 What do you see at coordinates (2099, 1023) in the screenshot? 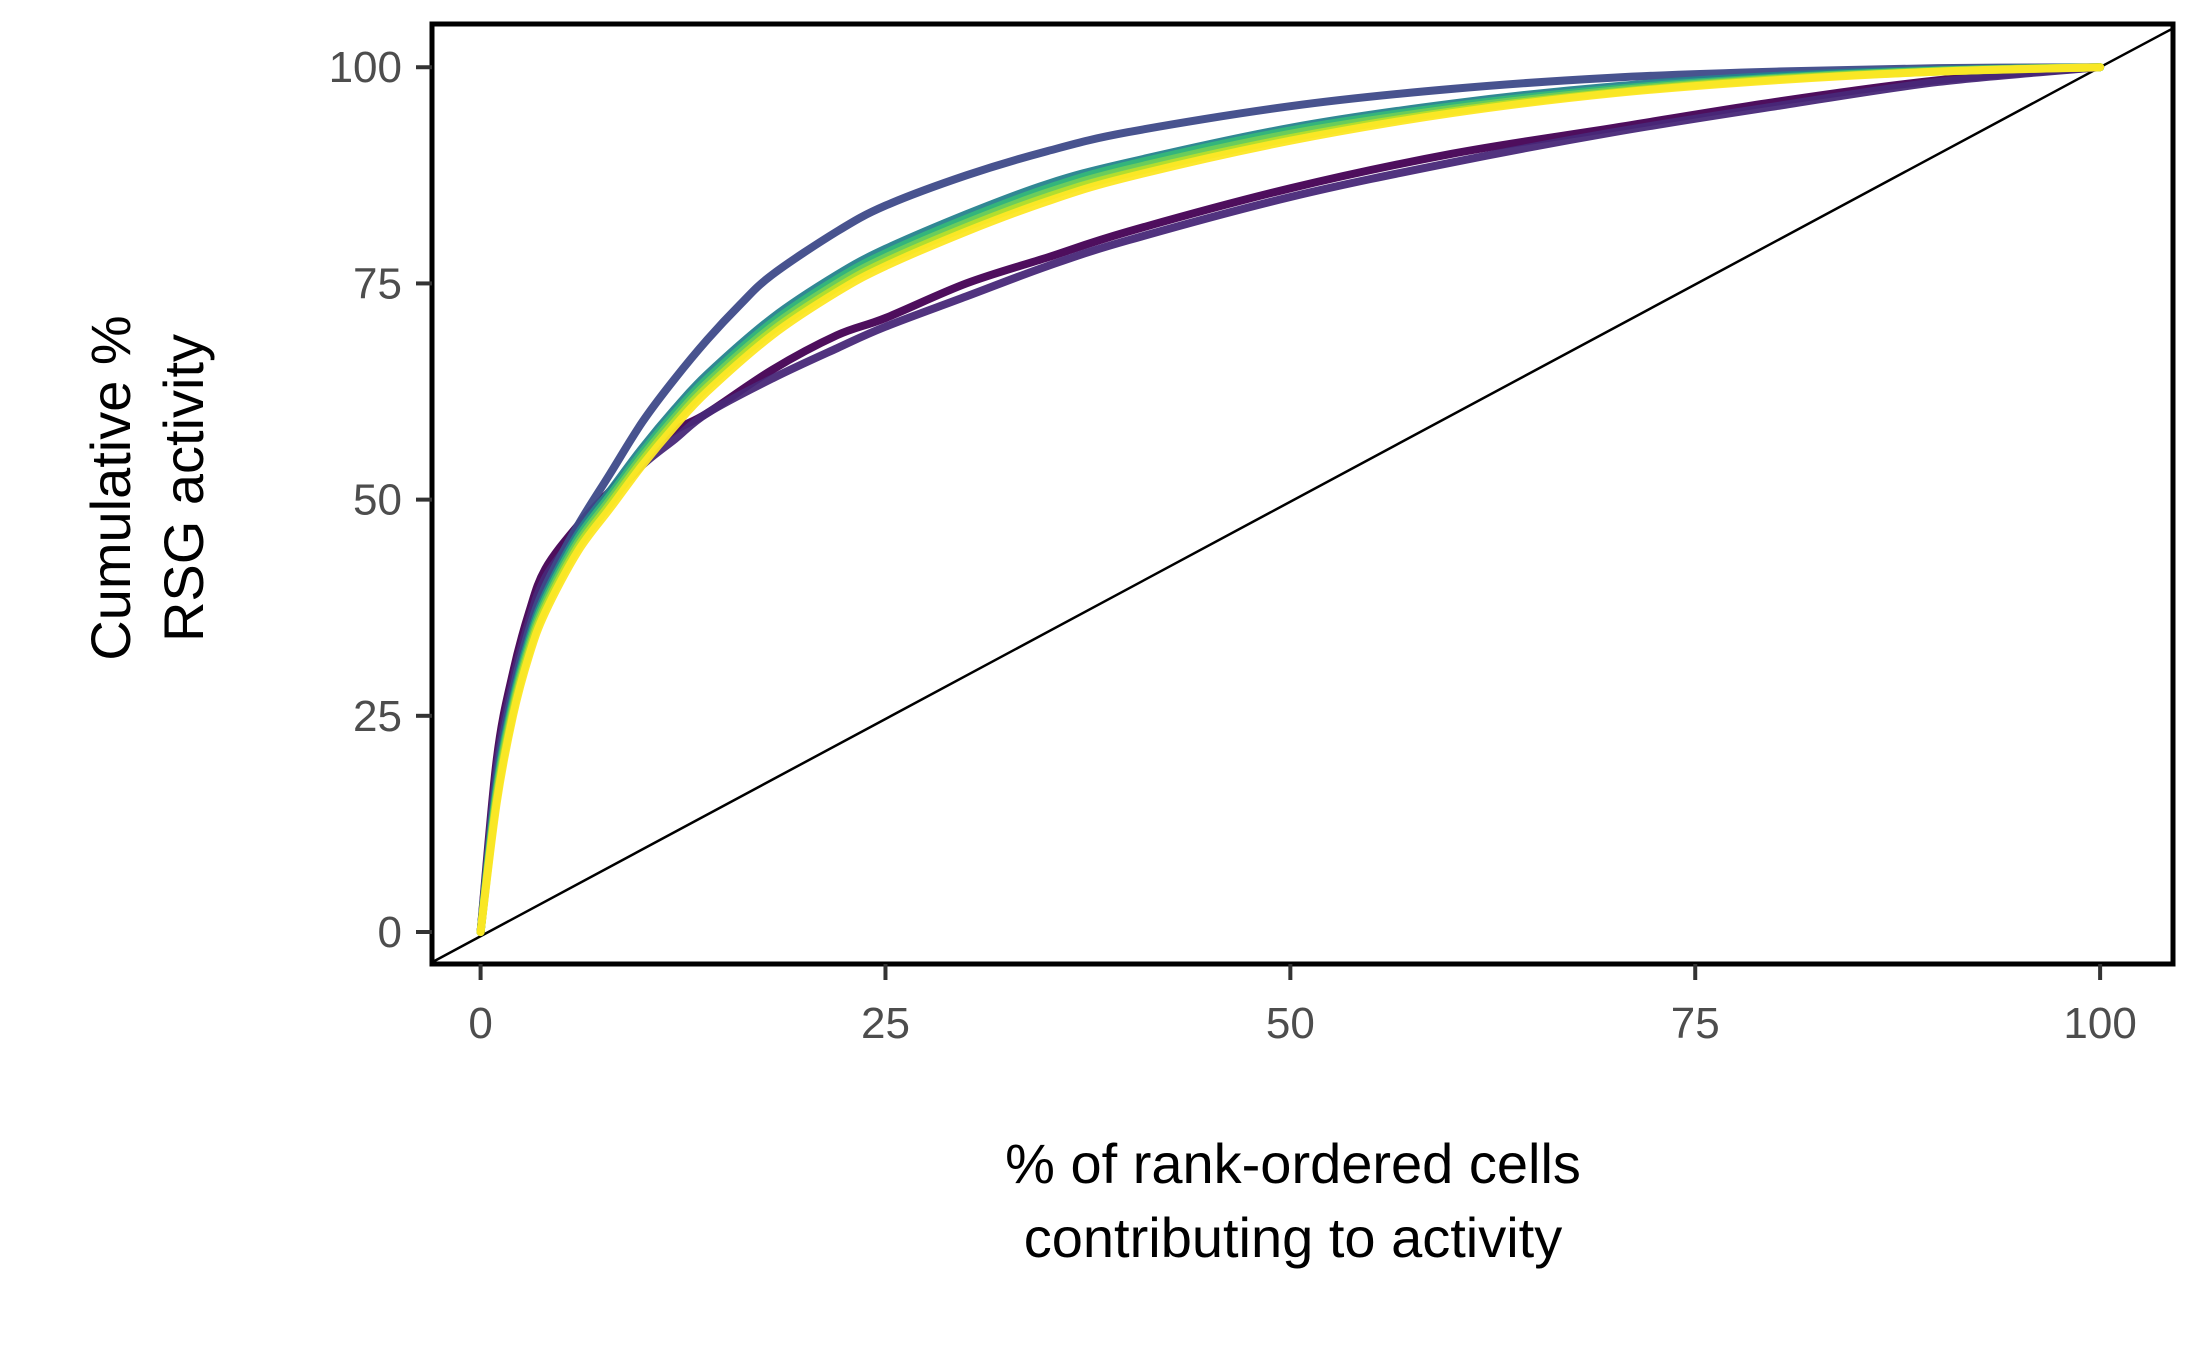
I see `x-tick-label: 100` at bounding box center [2099, 1023].